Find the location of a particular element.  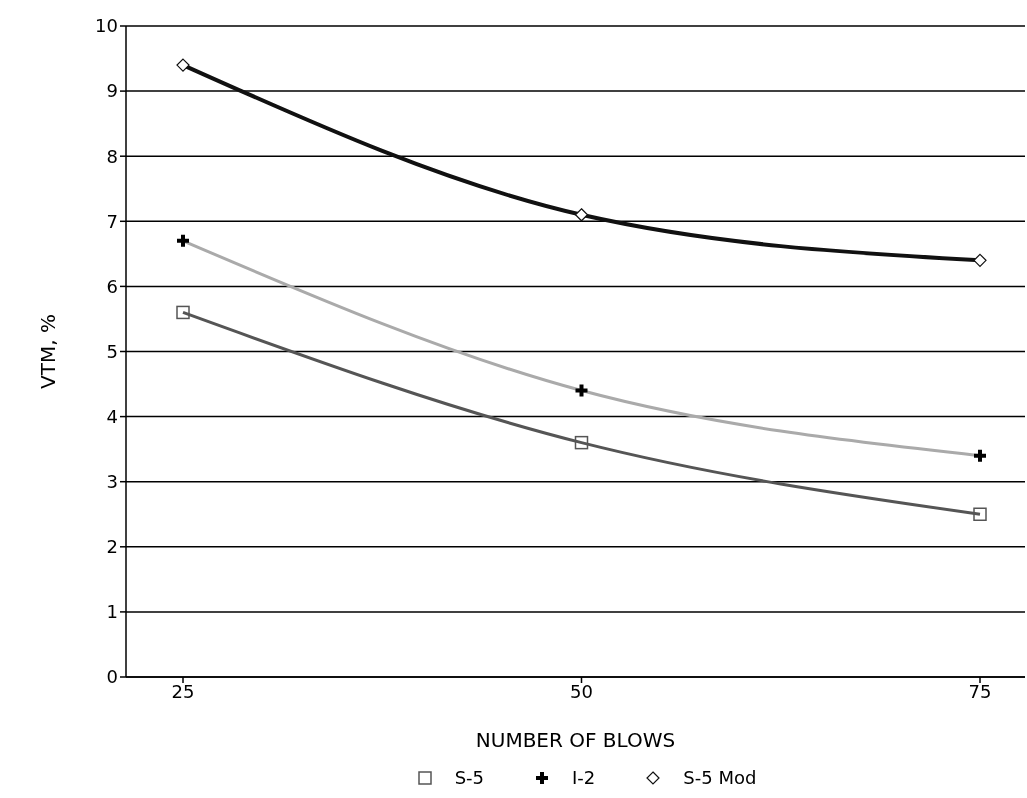

legend-label: S-5 Mod is located at coordinates (720, 777).